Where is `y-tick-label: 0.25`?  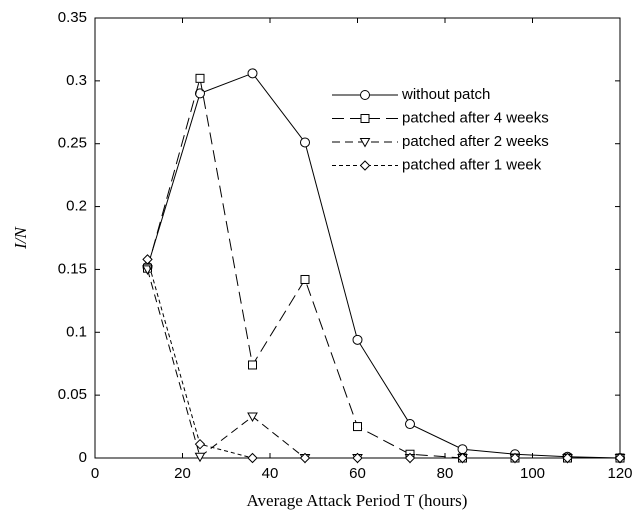
y-tick-label: 0.25 is located at coordinates (72, 143).